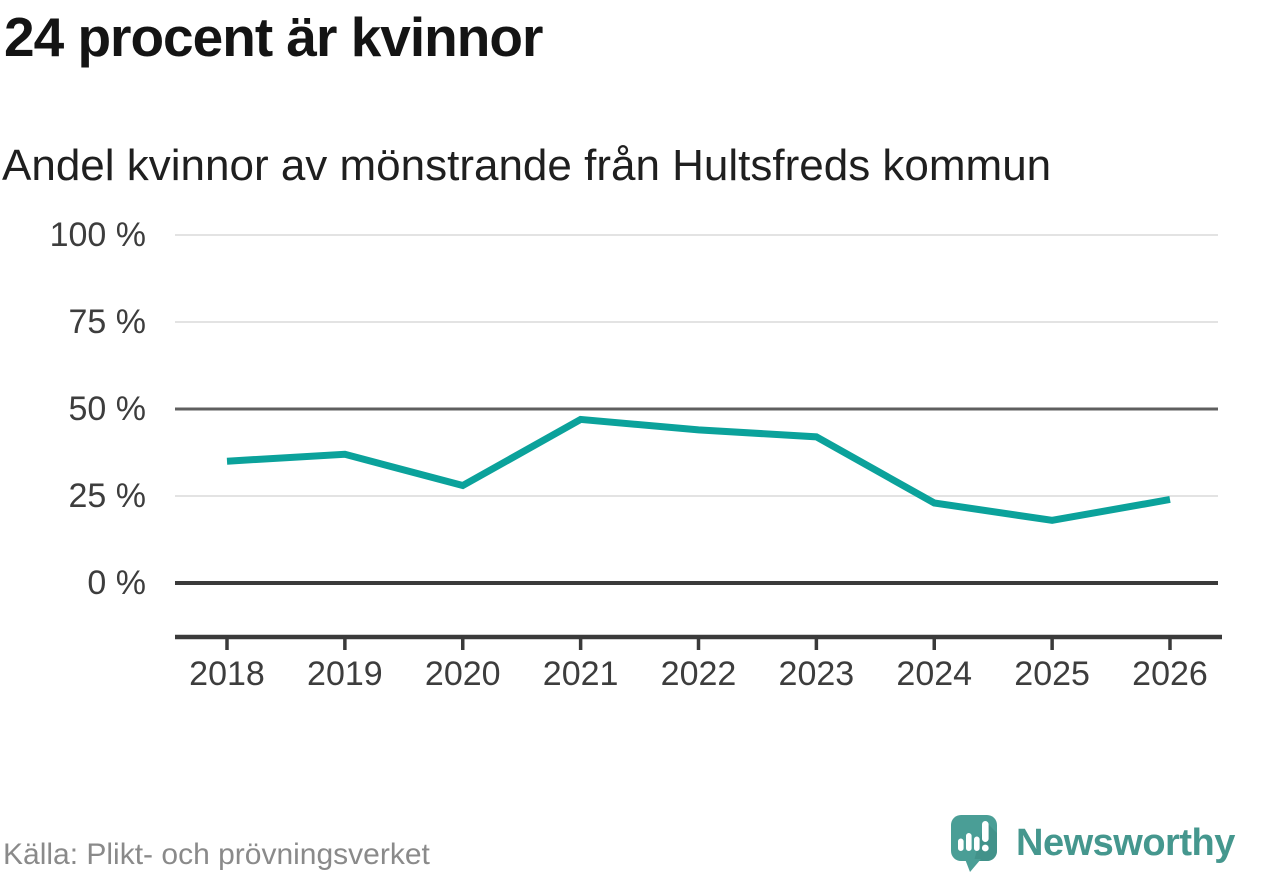 Image resolution: width=1262 pixels, height=879 pixels. What do you see at coordinates (974, 843) in the screenshot?
I see `newsworthy-icon` at bounding box center [974, 843].